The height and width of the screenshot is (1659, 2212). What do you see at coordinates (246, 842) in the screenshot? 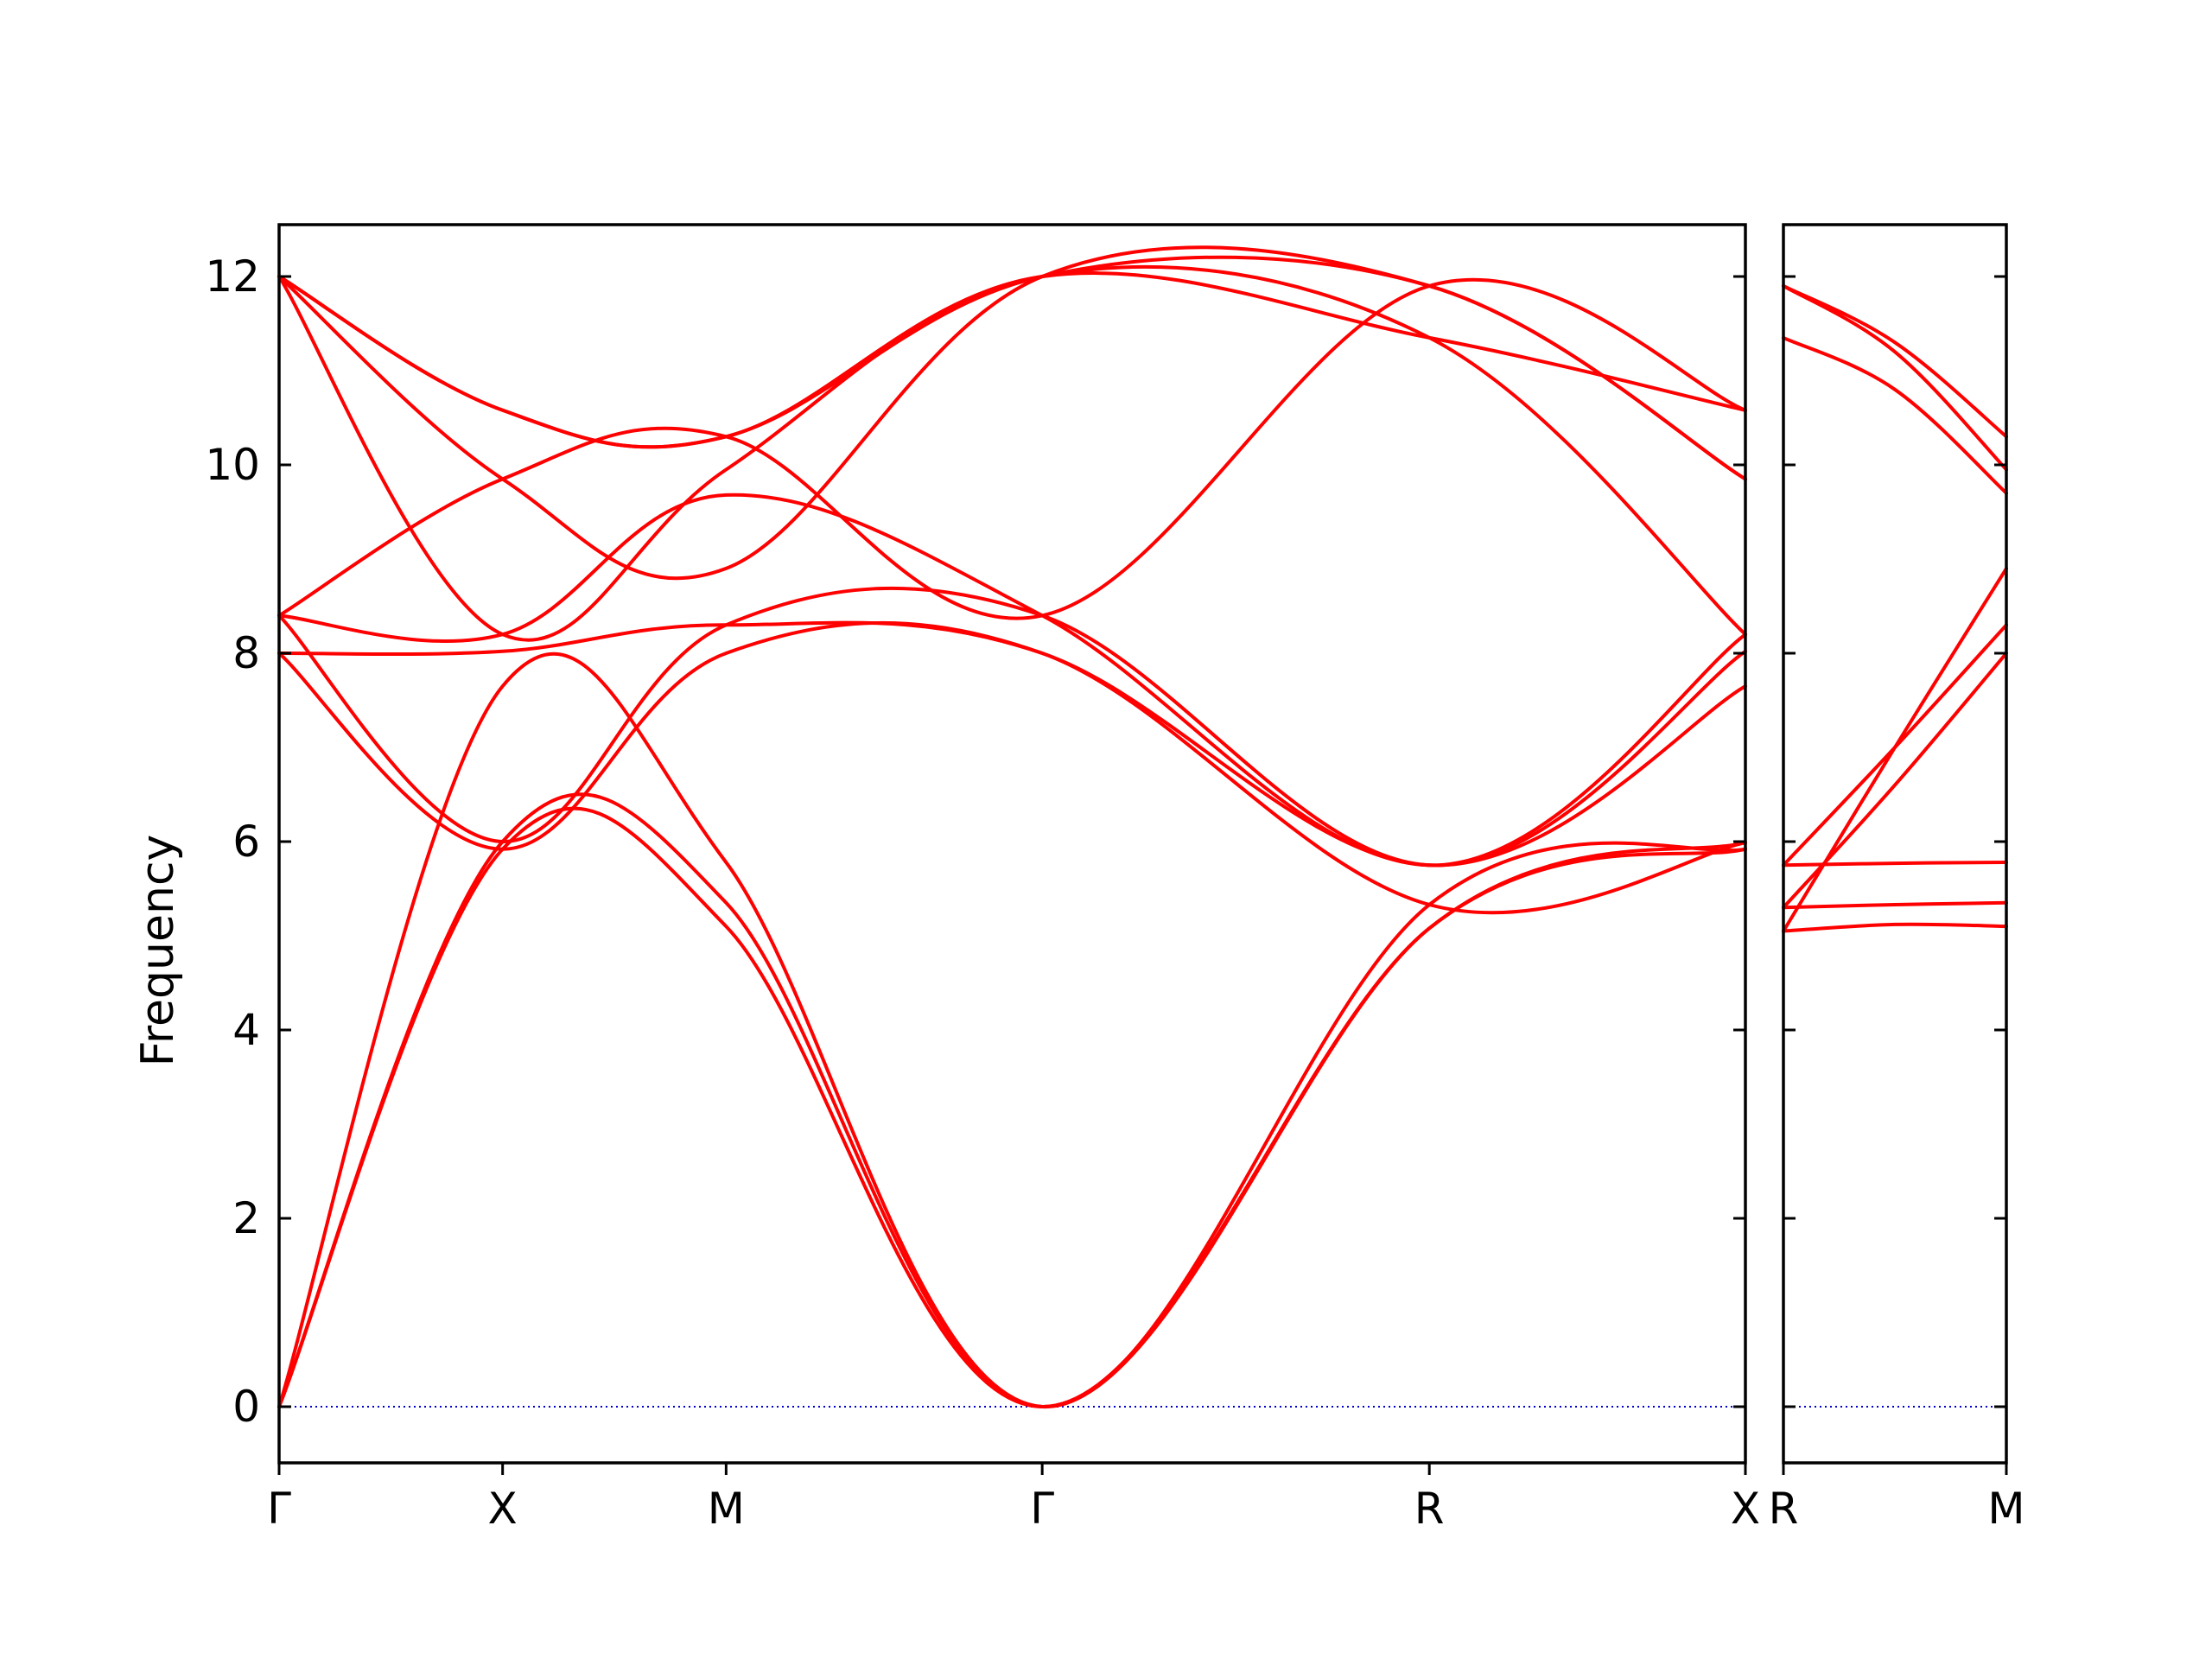
I see `y-tick-label: 6` at bounding box center [246, 842].